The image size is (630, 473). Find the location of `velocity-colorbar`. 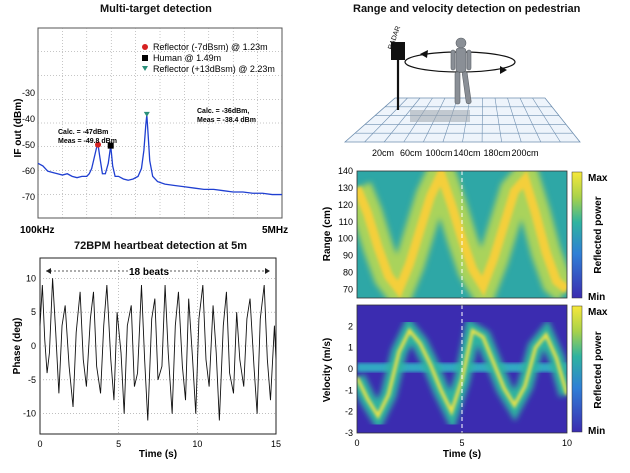

velocity-colorbar is located at coordinates (577, 369).